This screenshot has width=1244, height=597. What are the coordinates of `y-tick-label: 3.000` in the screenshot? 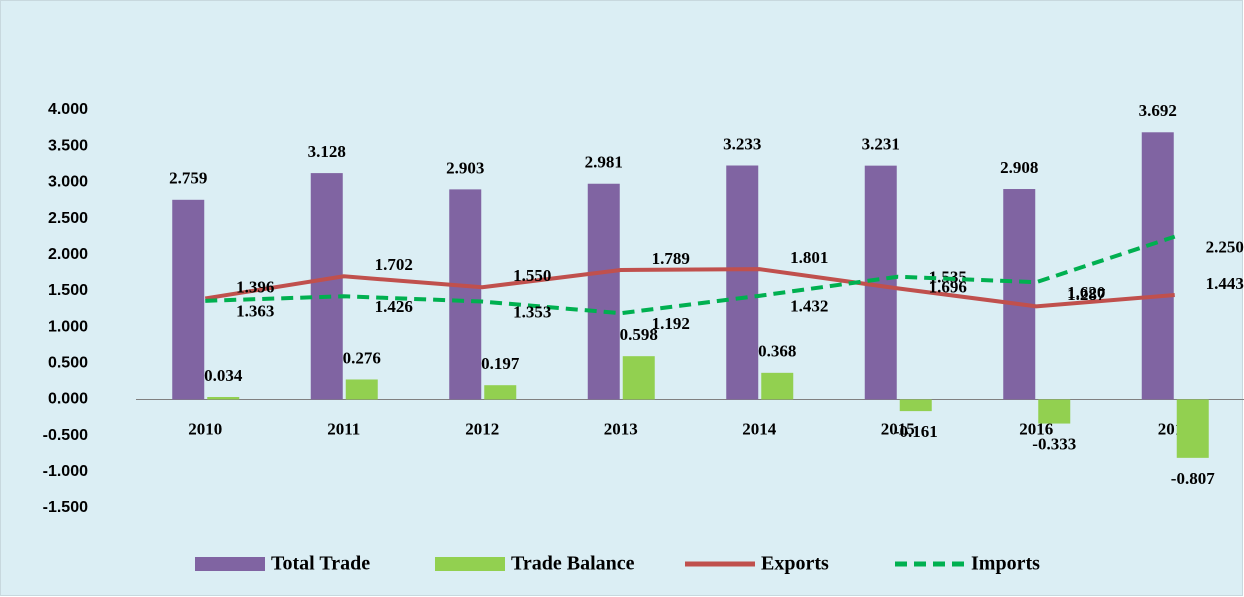 It's located at (68, 182).